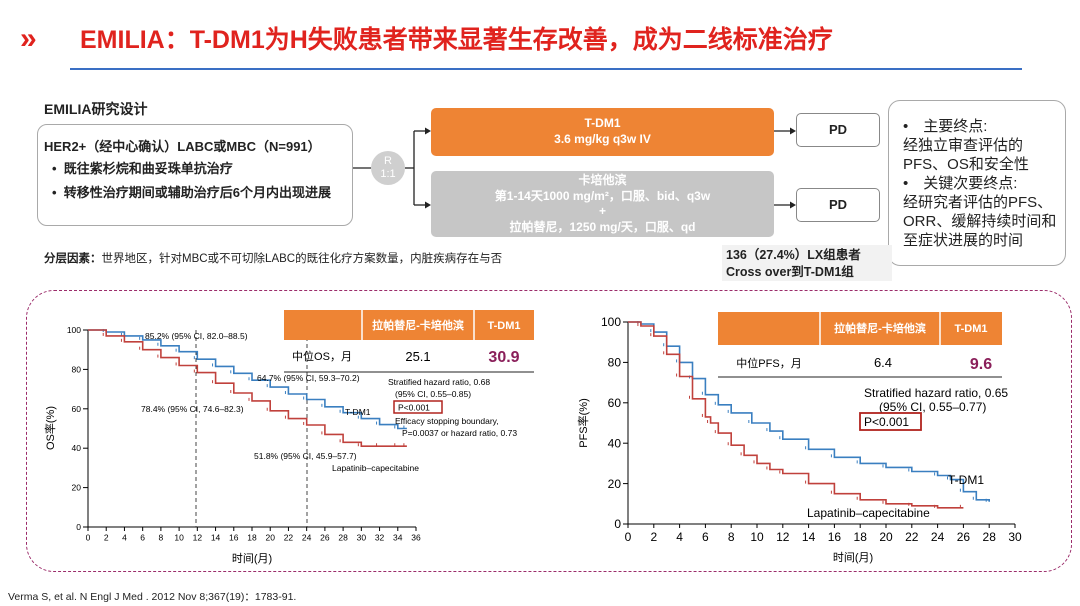  I want to click on os-x-tick-label: 32, so click(380, 538).